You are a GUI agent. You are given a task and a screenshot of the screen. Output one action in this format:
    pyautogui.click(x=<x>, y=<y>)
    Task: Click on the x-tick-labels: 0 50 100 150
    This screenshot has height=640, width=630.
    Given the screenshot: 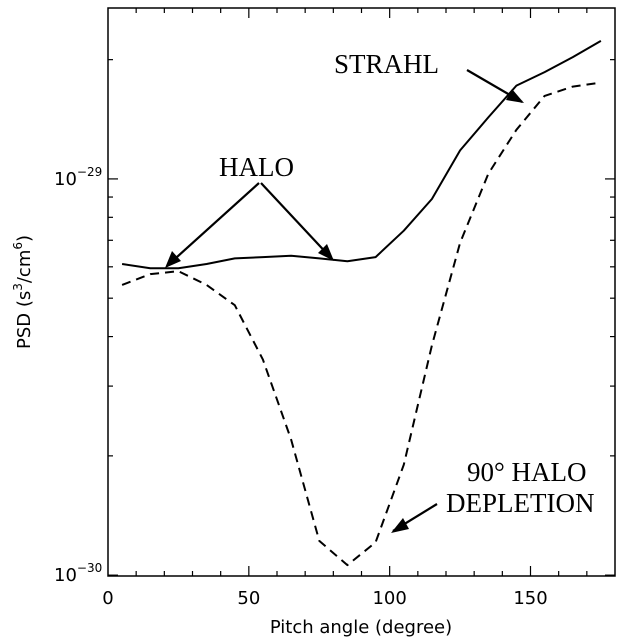 What is the action you would take?
    pyautogui.click(x=324, y=598)
    